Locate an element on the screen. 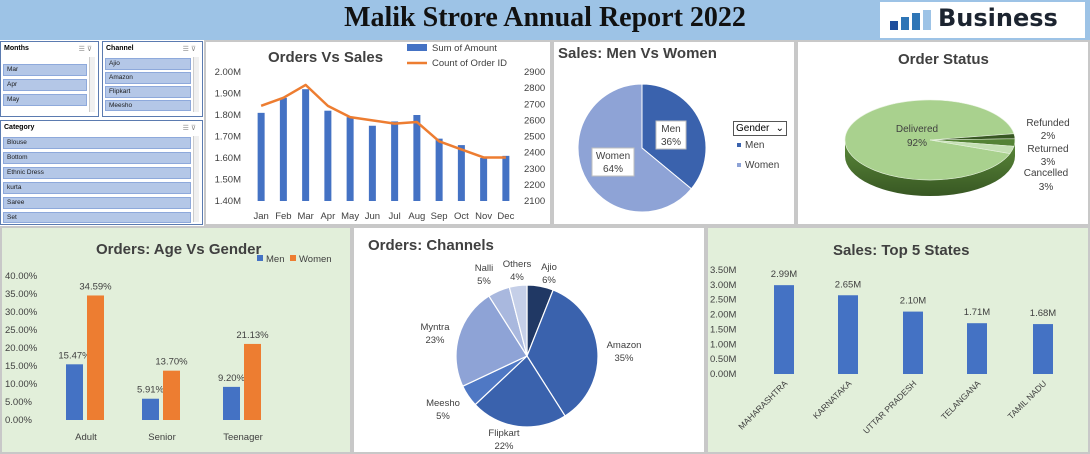 The image size is (1090, 454). y-tick: 25.00% is located at coordinates (21, 330).